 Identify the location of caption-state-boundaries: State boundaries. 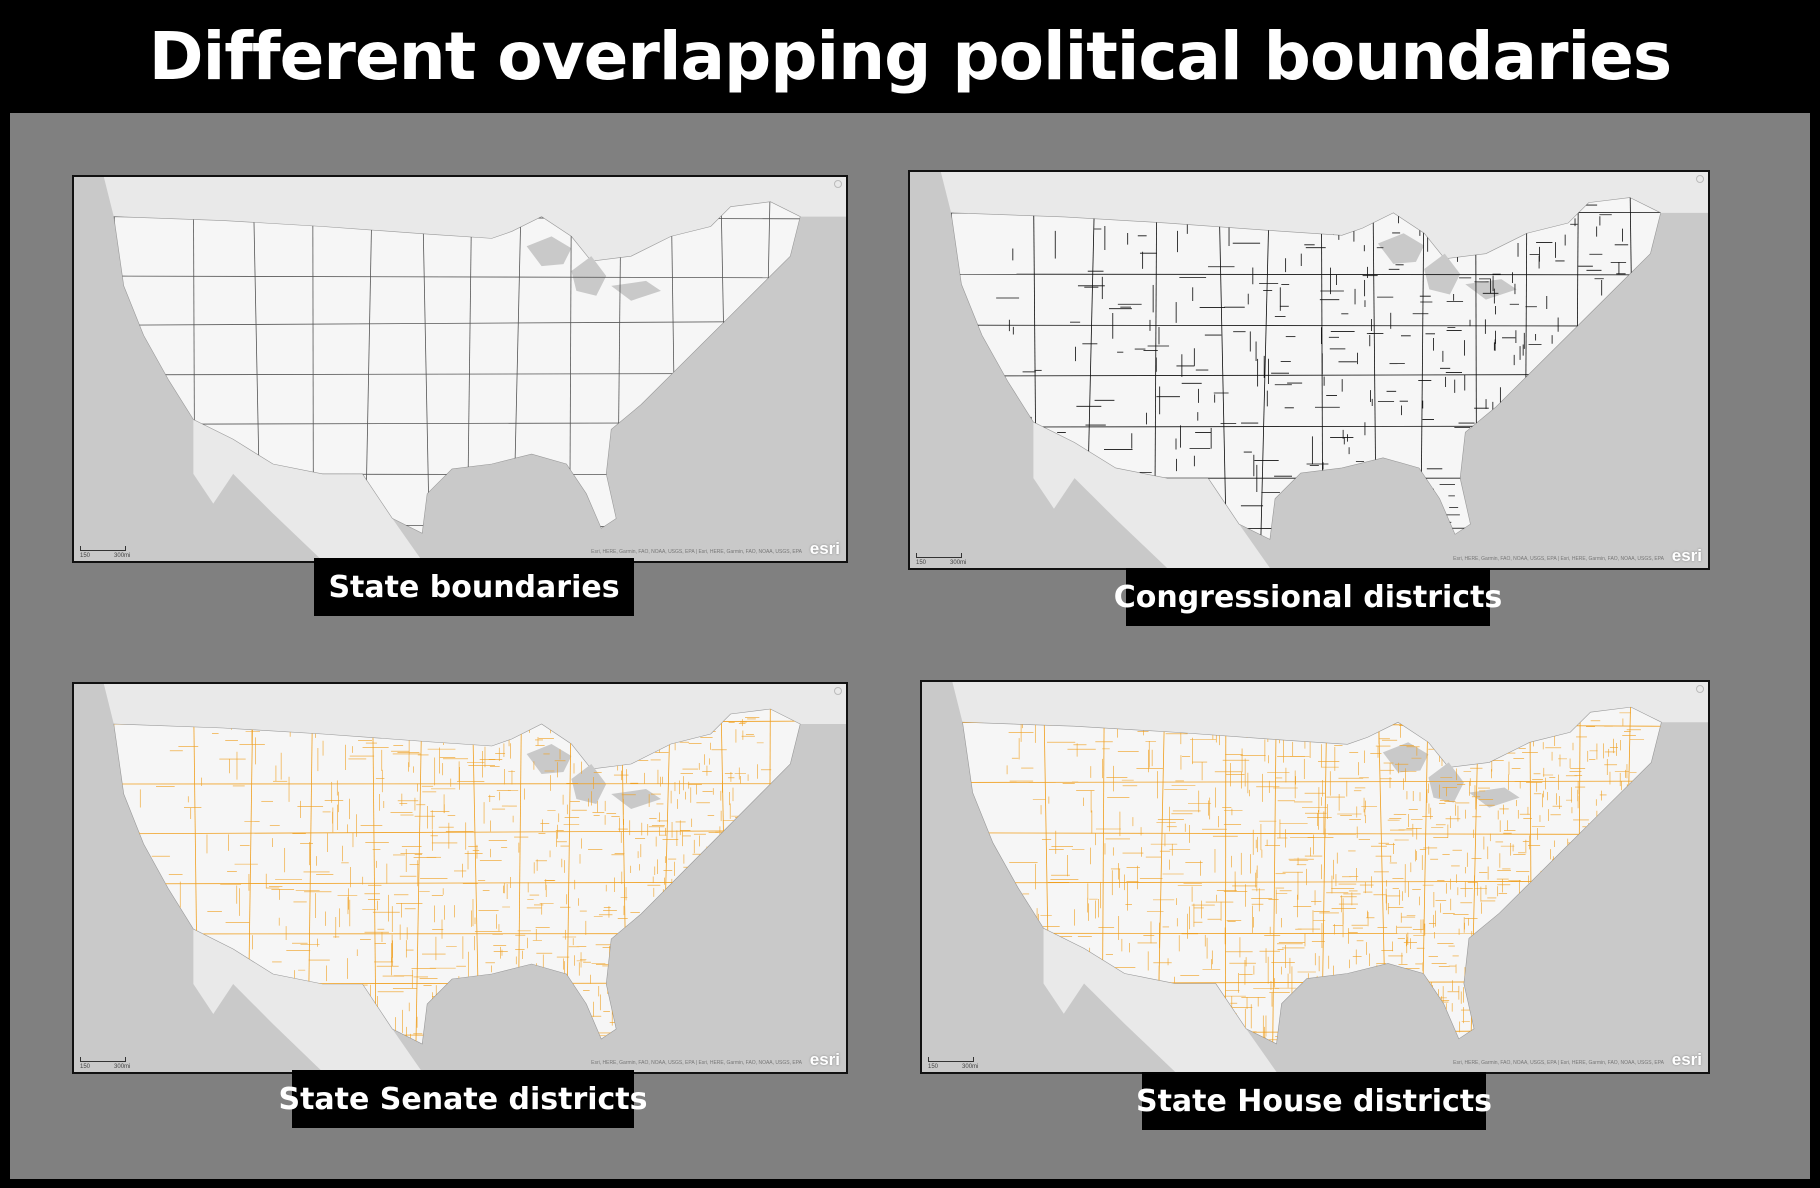
(474, 587).